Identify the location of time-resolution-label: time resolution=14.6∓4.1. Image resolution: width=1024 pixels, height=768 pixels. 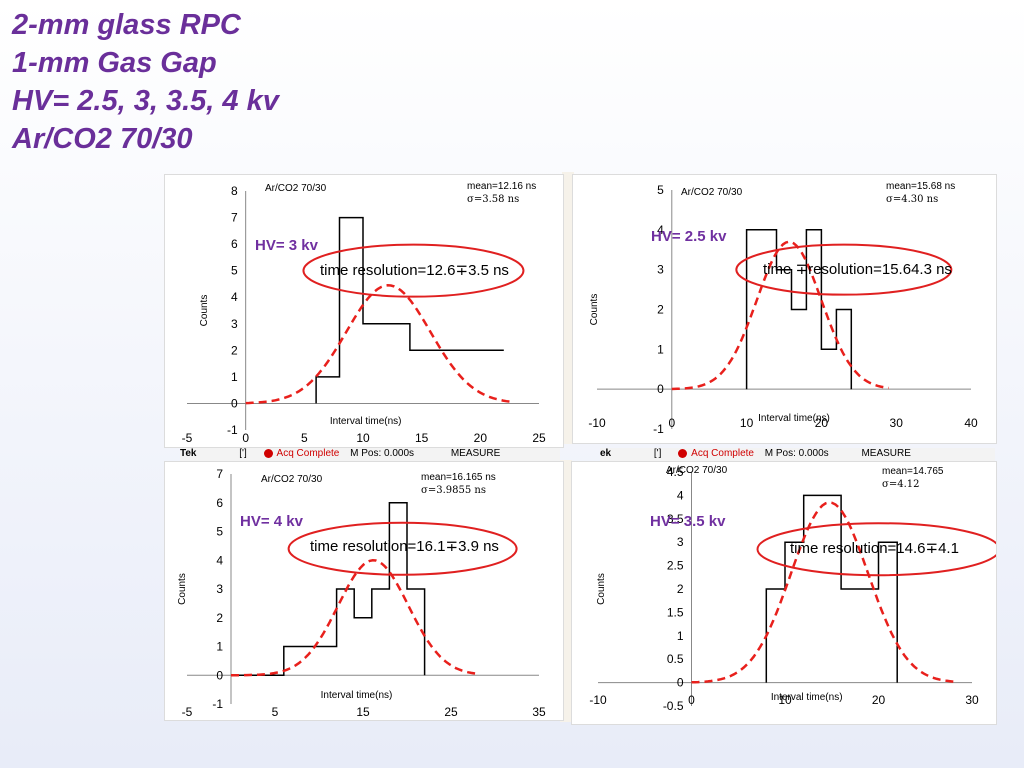
(874, 548).